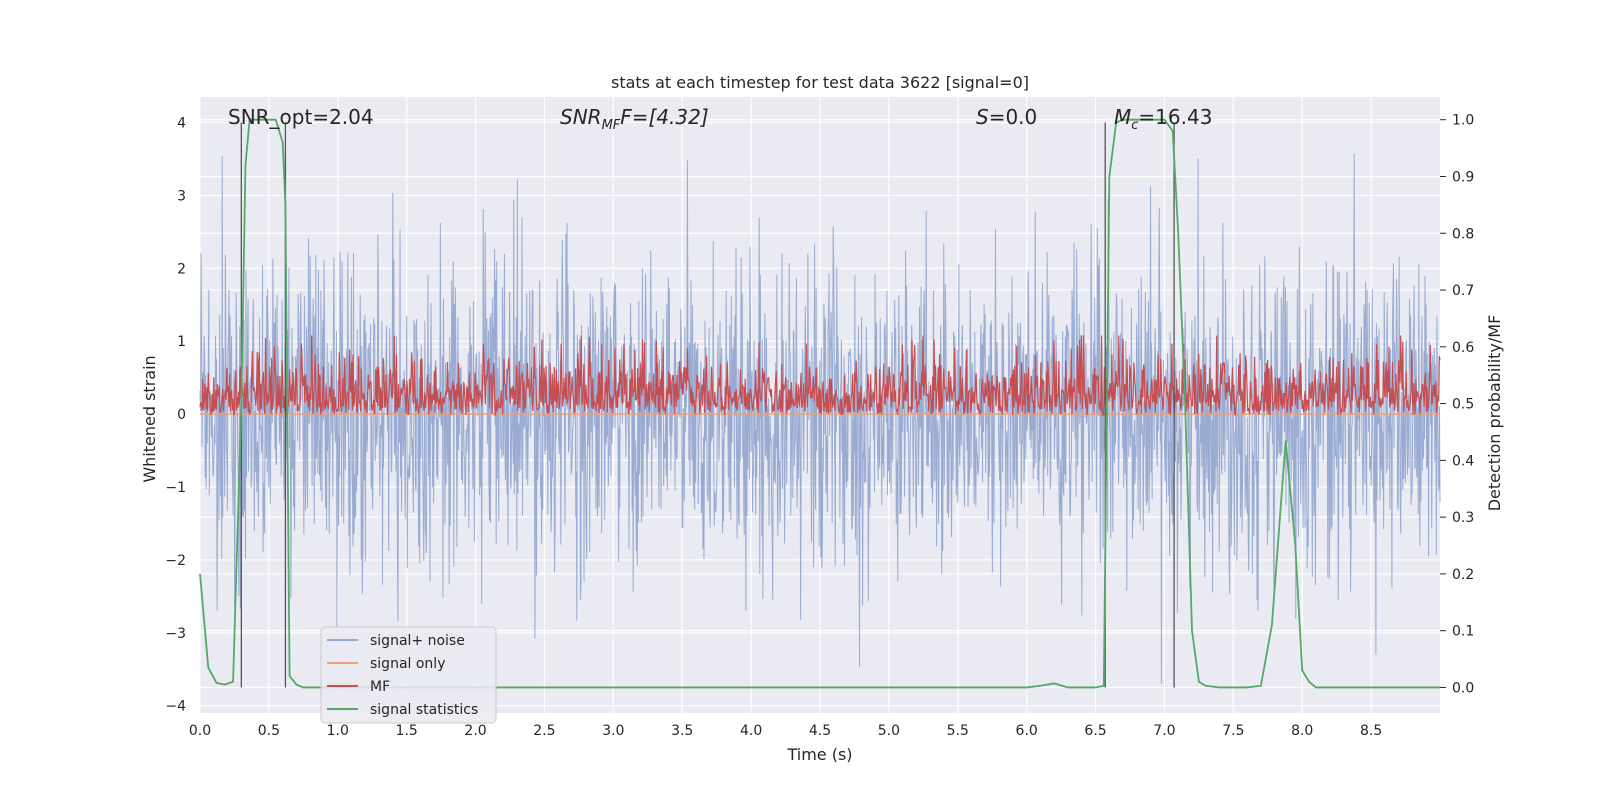  I want to click on annotation-s-symbol: S, so click(982, 117).